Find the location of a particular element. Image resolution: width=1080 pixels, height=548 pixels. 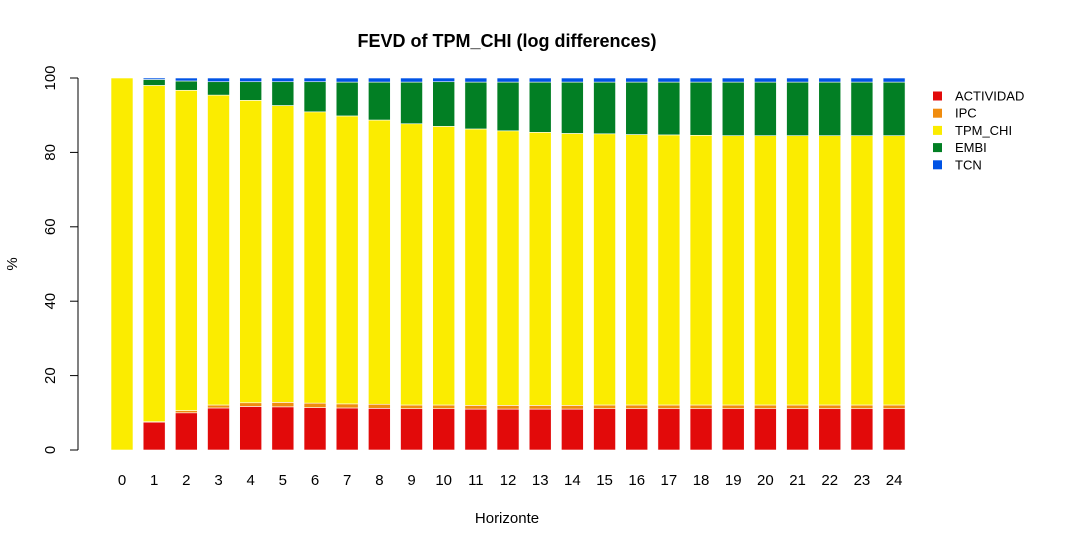

legend-label-tpm-chi: TPM_CHI is located at coordinates (983, 130).